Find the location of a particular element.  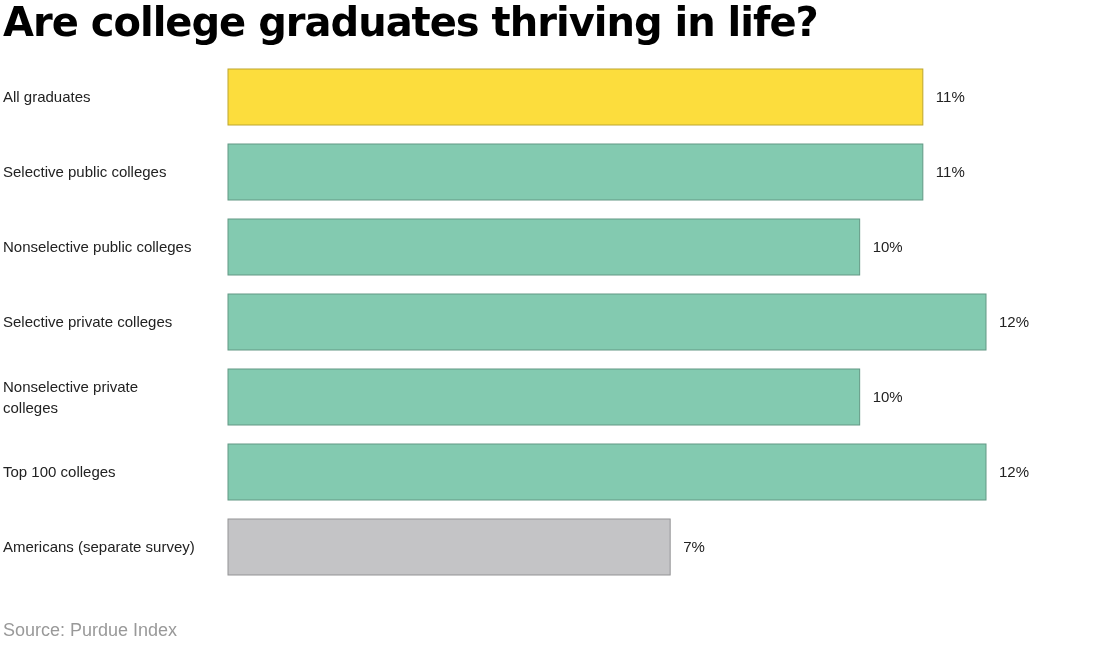

y-tick-label: Americans (separate survey) is located at coordinates (99, 547).